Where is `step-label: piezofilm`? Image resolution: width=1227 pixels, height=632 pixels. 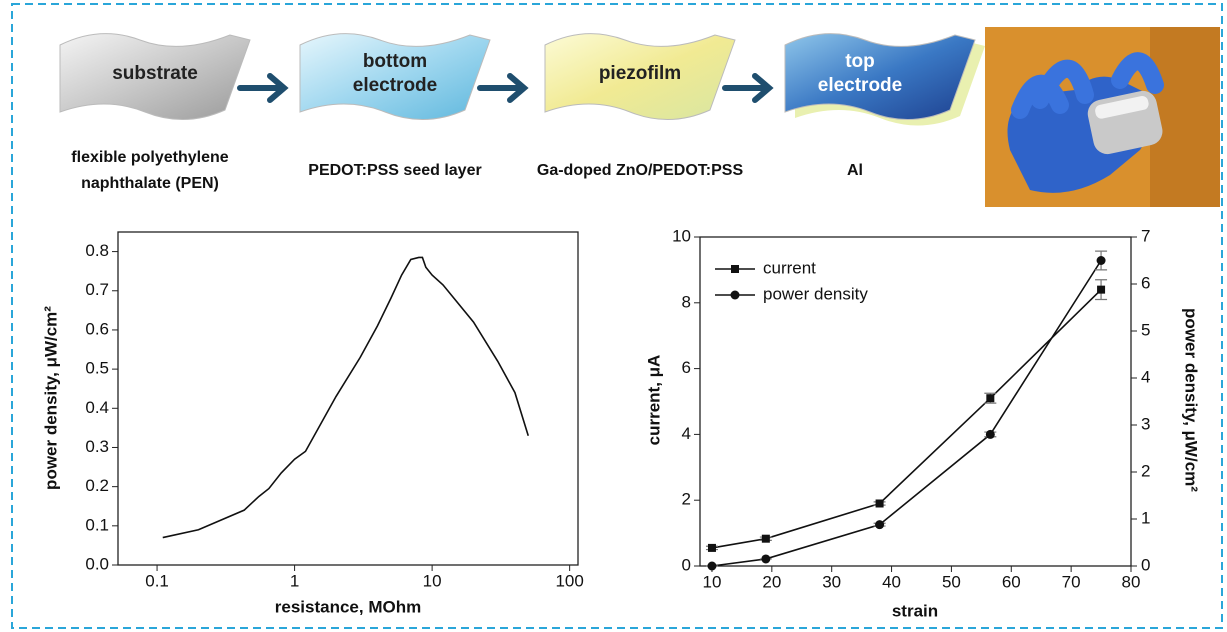
step-label: piezofilm is located at coordinates (640, 73).